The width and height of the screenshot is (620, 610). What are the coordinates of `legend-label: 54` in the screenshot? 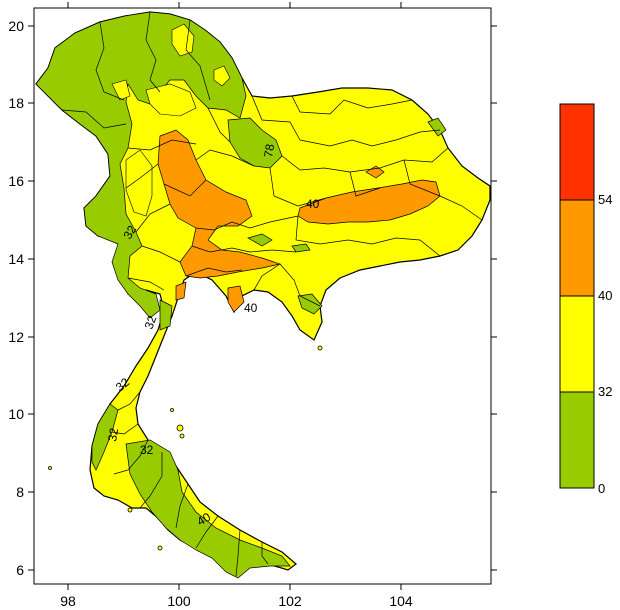 It's located at (605, 199).